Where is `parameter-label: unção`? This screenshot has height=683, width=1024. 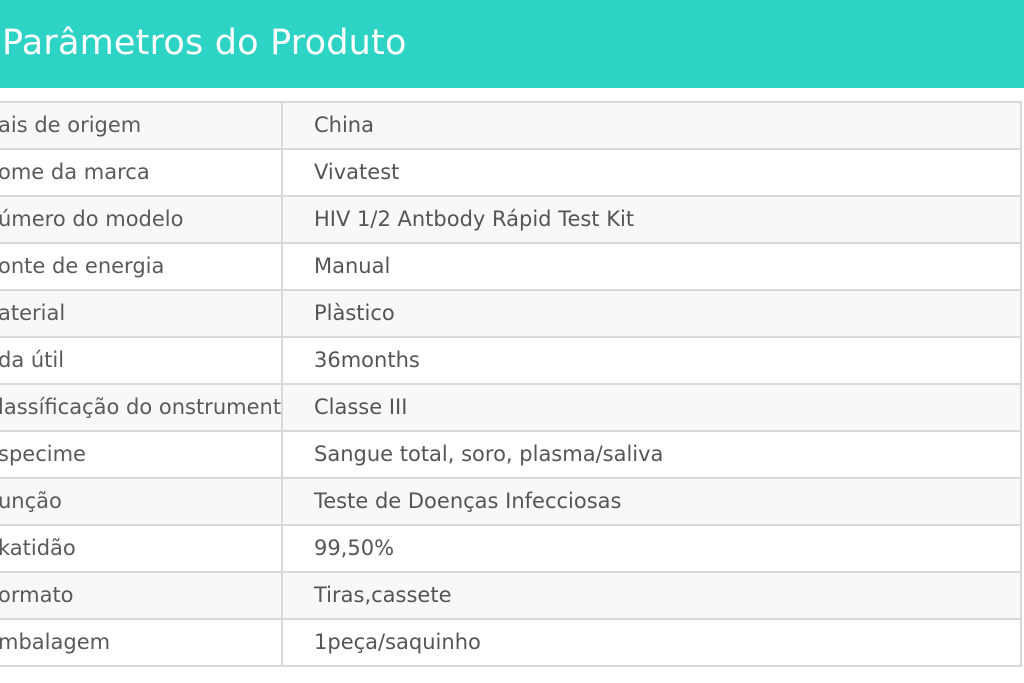 parameter-label: unção is located at coordinates (141, 501).